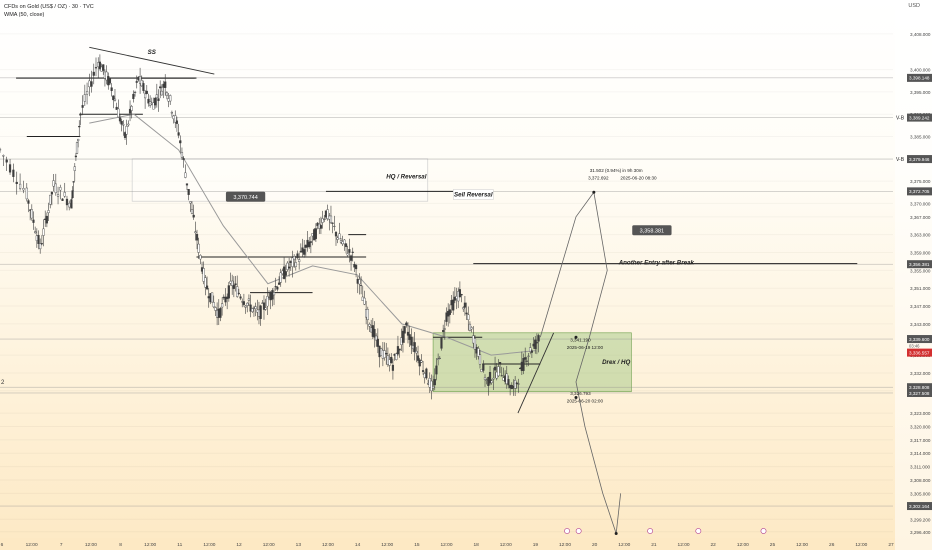  What do you see at coordinates (920, 235) in the screenshot?
I see `y-tick-label: 3,363.000` at bounding box center [920, 235].